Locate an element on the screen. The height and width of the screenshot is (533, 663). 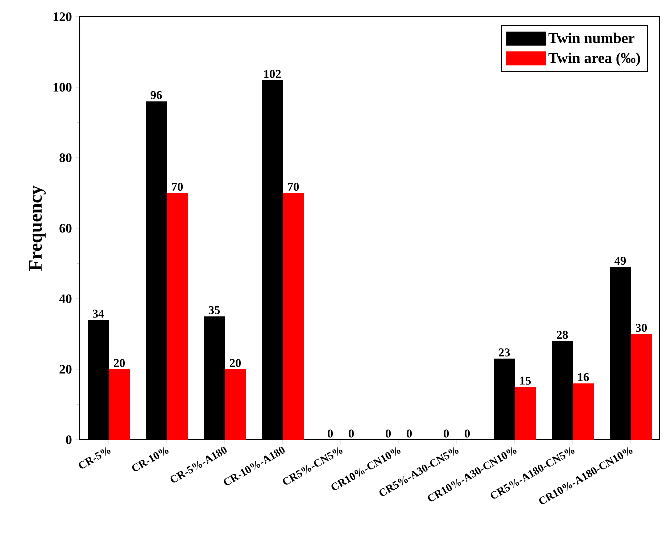
y-tick-label: 100 is located at coordinates (63, 87).